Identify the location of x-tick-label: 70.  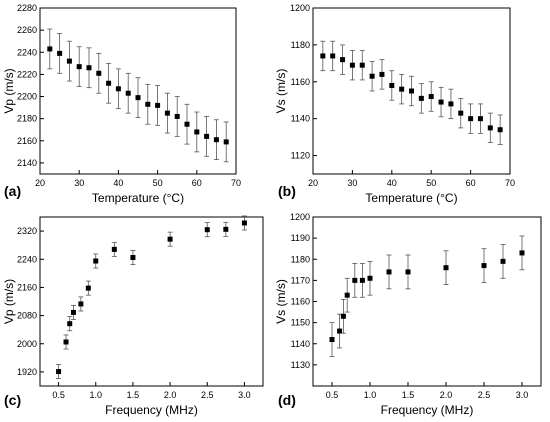
(236, 183).